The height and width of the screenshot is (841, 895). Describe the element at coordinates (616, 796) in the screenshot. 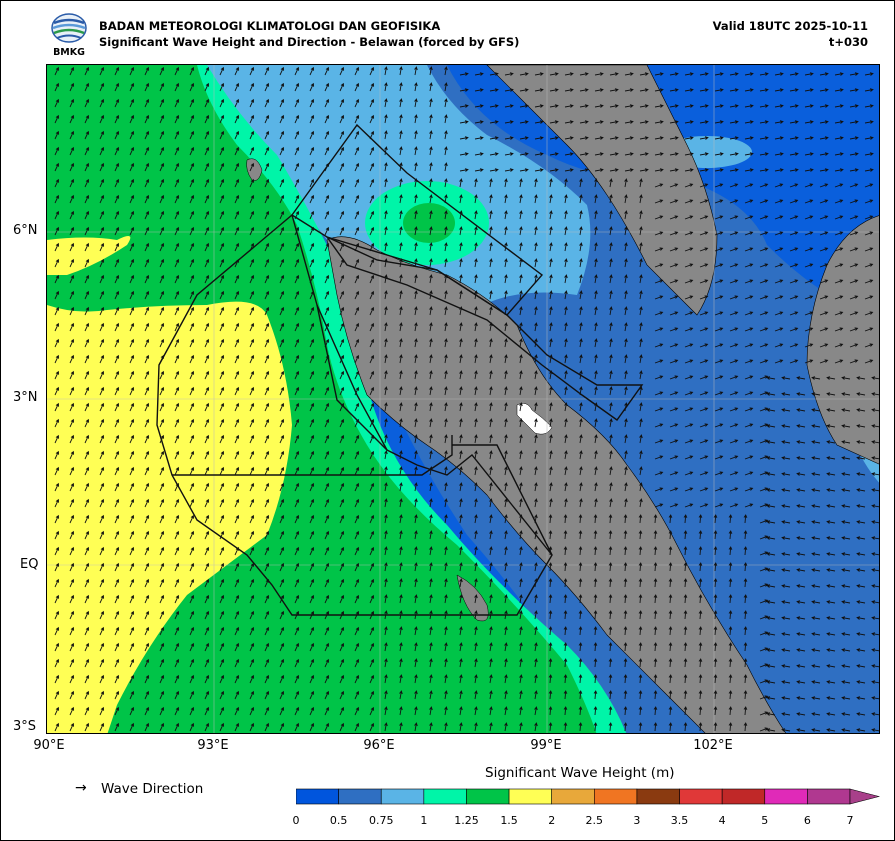

I see `colorbar-swatch` at that location.